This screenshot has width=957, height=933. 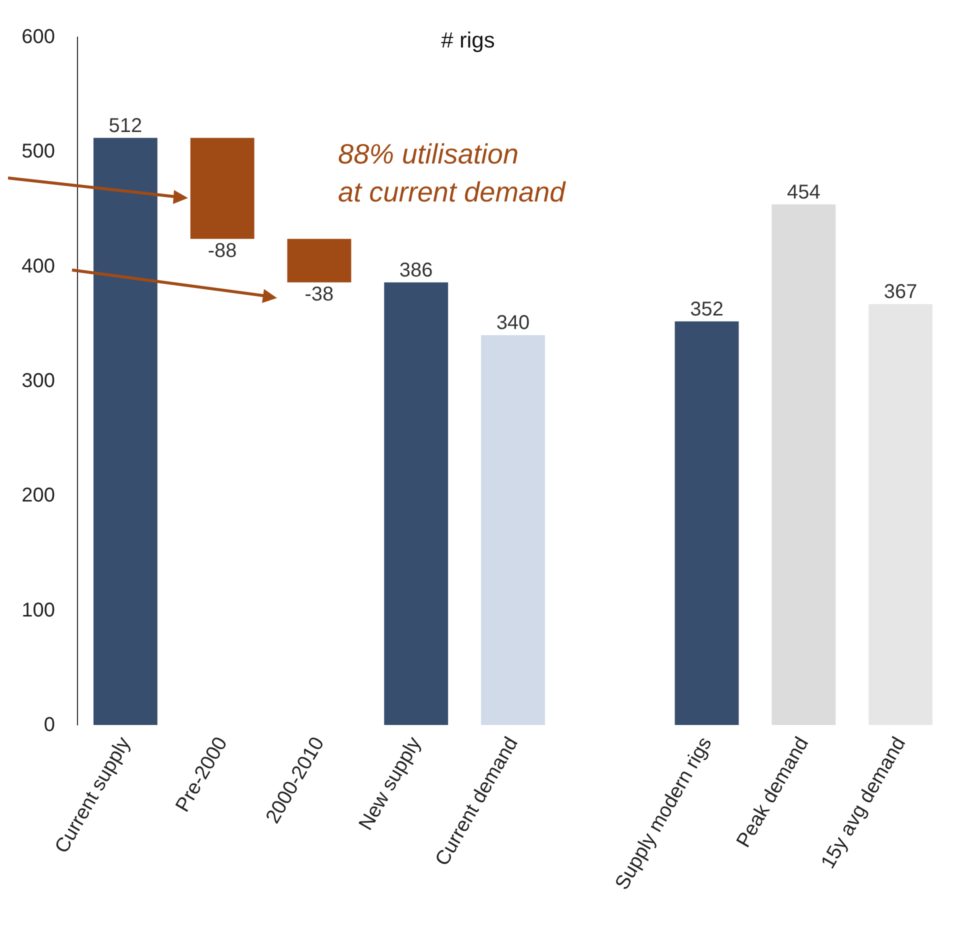 I want to click on y-tick-label: 500, so click(x=38, y=151).